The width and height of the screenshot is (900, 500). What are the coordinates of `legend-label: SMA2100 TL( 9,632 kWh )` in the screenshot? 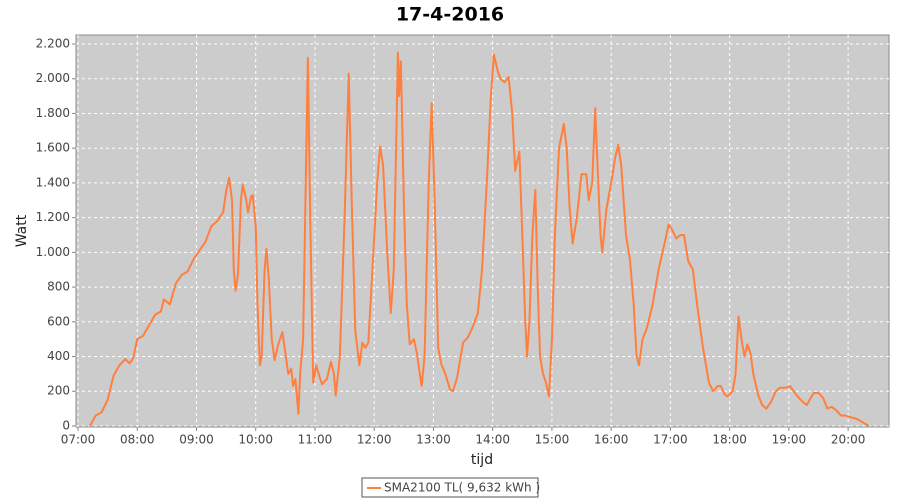 It's located at (462, 488).